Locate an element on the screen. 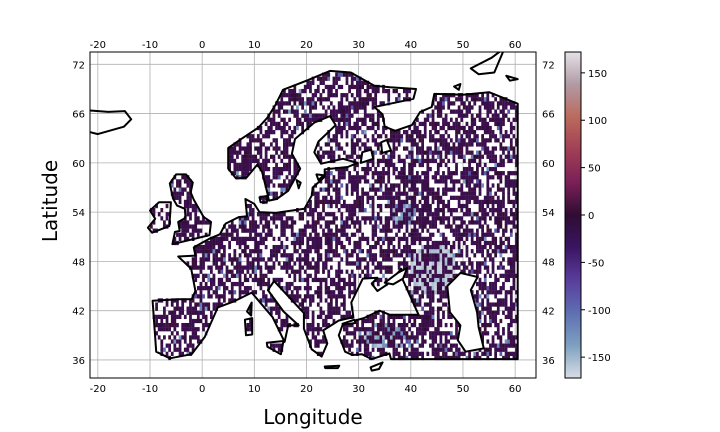  lat-tick-label-right: 48 is located at coordinates (548, 262).